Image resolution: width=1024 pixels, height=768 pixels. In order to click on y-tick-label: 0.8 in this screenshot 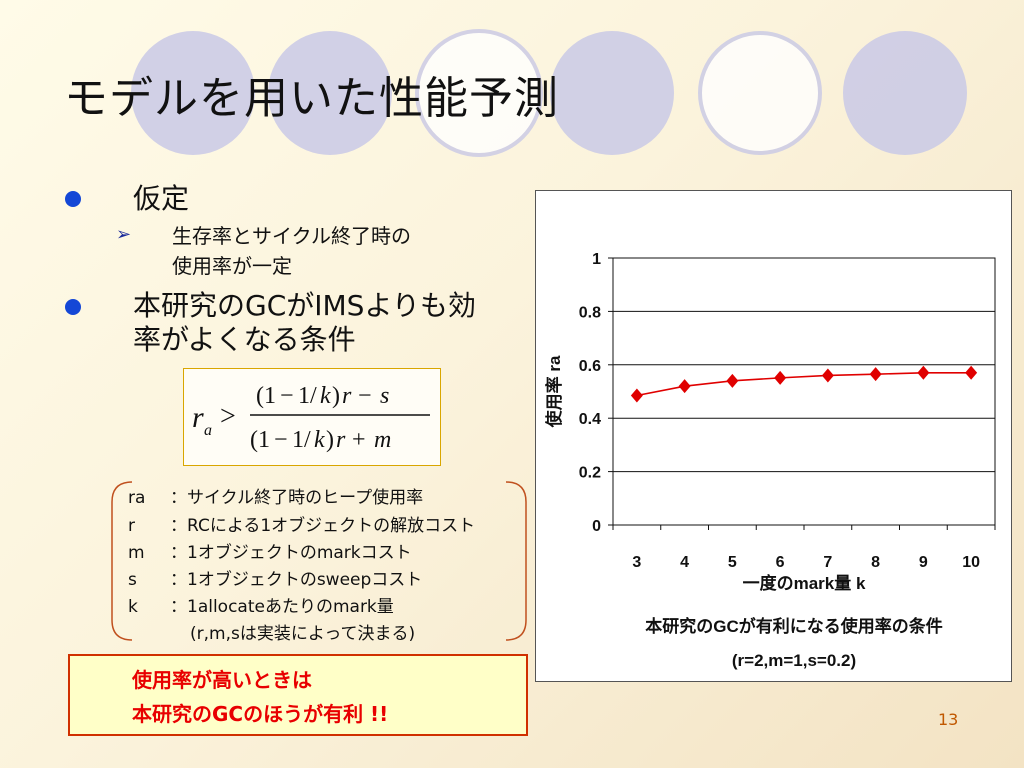, I will do `click(590, 312)`.